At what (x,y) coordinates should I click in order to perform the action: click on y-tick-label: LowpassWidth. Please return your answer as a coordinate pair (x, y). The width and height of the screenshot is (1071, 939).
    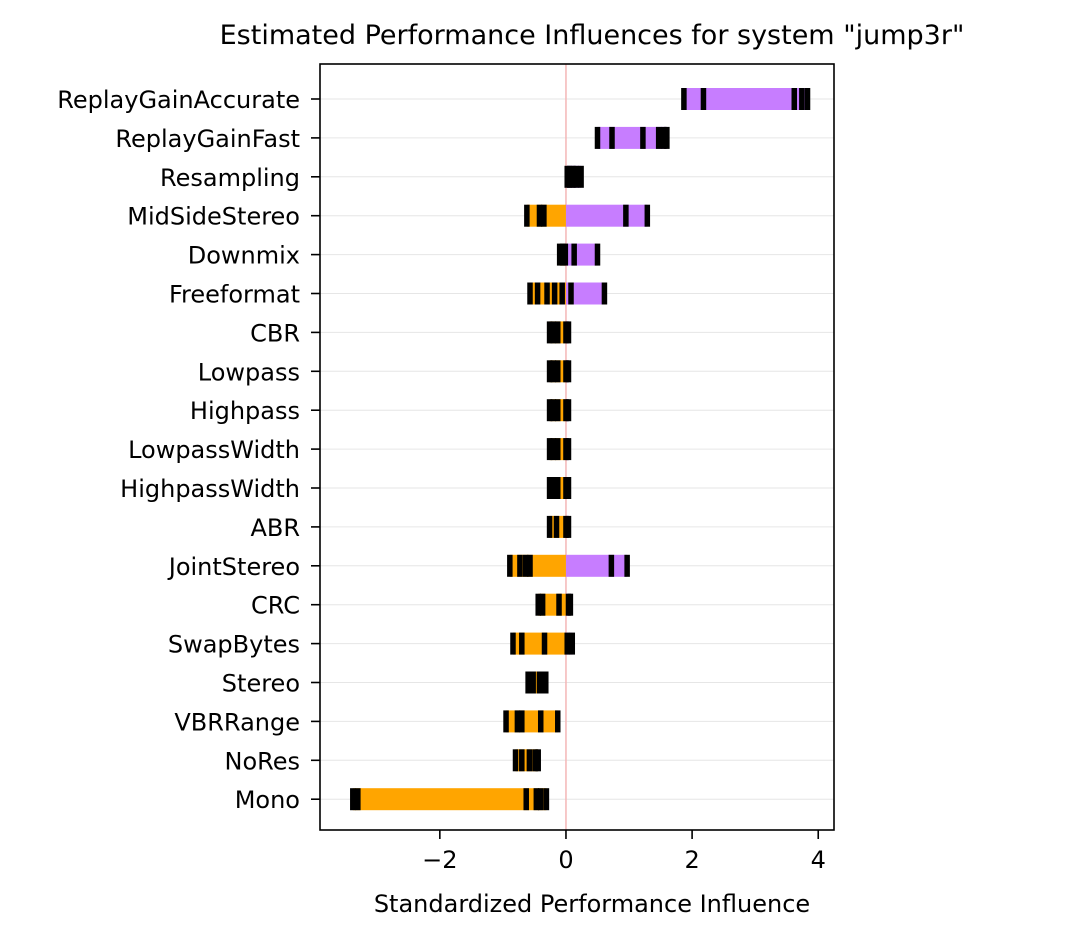
    Looking at the image, I should click on (214, 450).